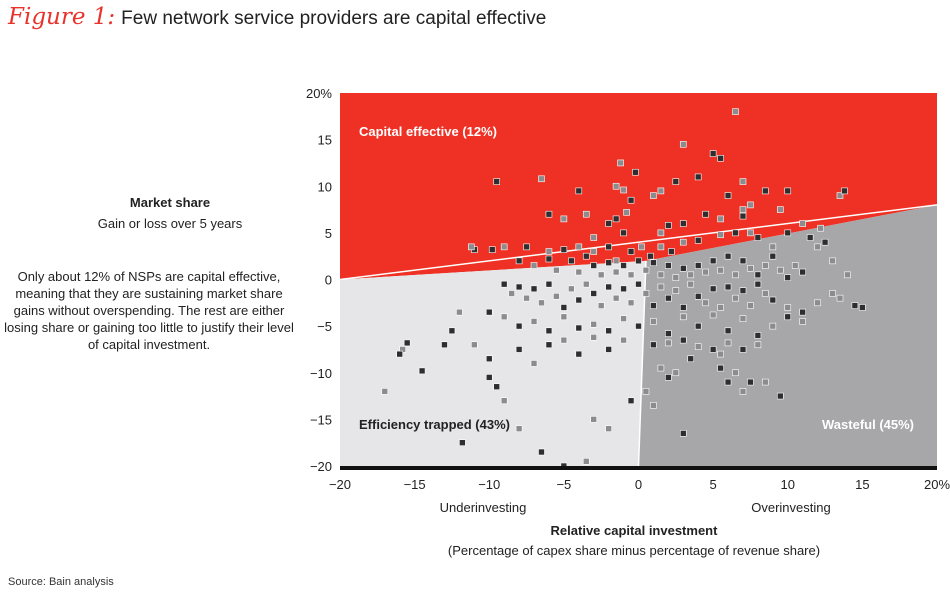 This screenshot has height=598, width=950. I want to click on x-tick-label: 10, so click(788, 484).